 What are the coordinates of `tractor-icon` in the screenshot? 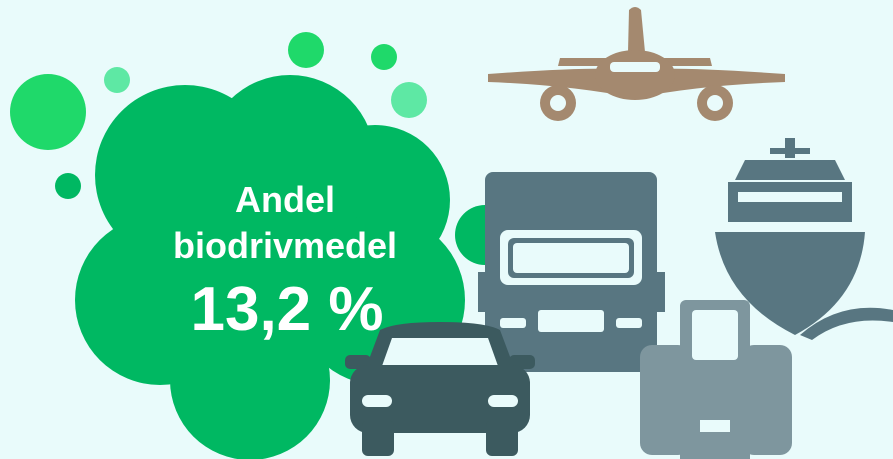 It's located at (716, 379).